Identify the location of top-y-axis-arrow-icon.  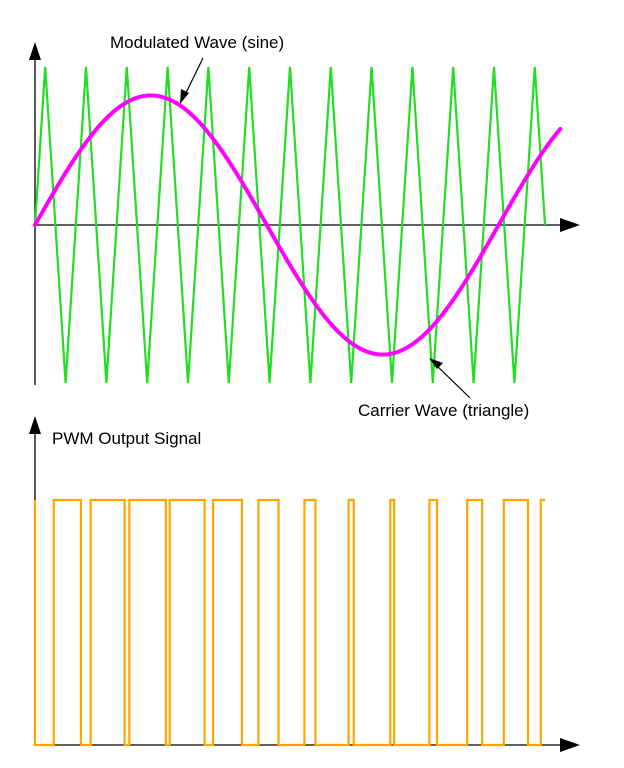
(35, 51).